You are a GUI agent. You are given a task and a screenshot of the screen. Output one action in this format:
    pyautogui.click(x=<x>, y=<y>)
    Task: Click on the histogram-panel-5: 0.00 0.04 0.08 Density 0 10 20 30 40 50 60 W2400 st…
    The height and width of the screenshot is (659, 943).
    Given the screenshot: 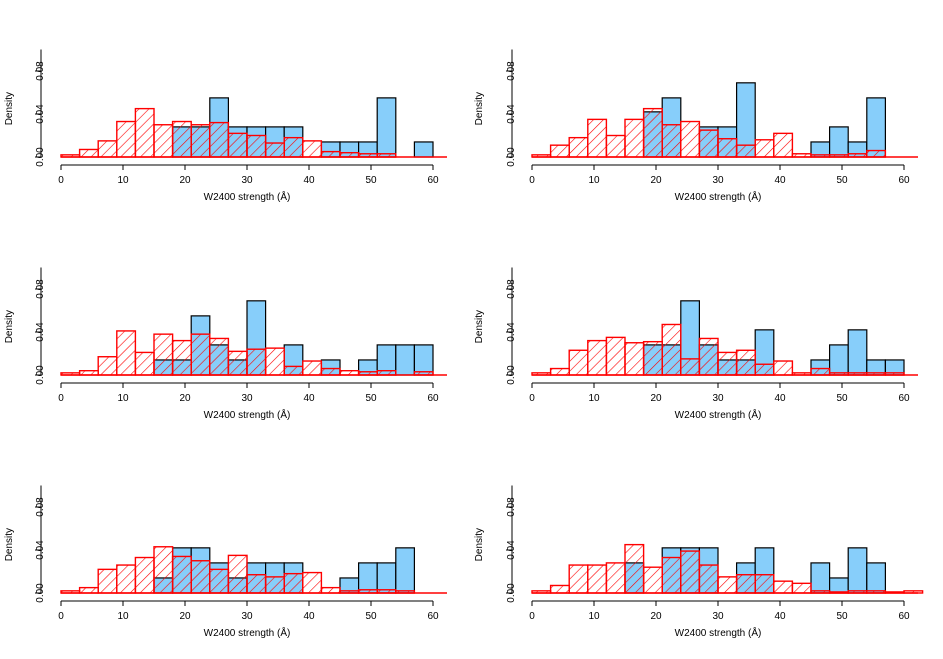 What is the action you would take?
    pyautogui.click(x=225, y=562)
    